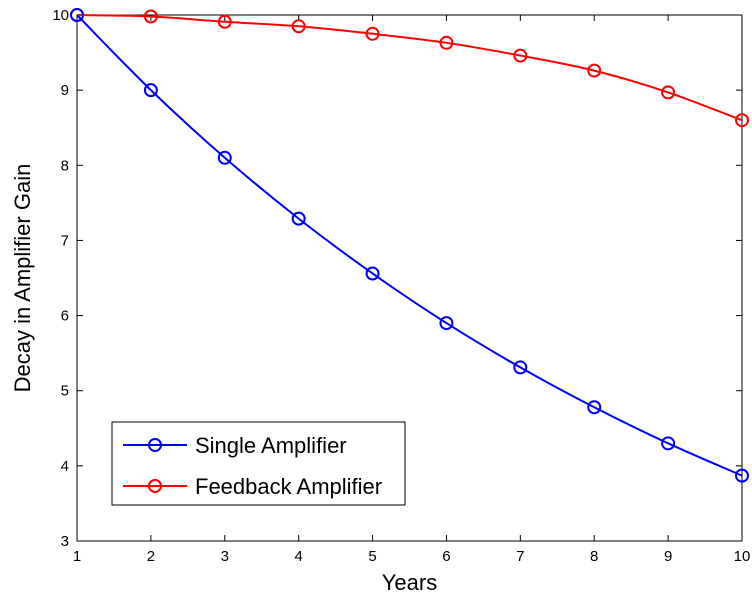 This screenshot has width=752, height=601. I want to click on x-tick-label: 8, so click(594, 556).